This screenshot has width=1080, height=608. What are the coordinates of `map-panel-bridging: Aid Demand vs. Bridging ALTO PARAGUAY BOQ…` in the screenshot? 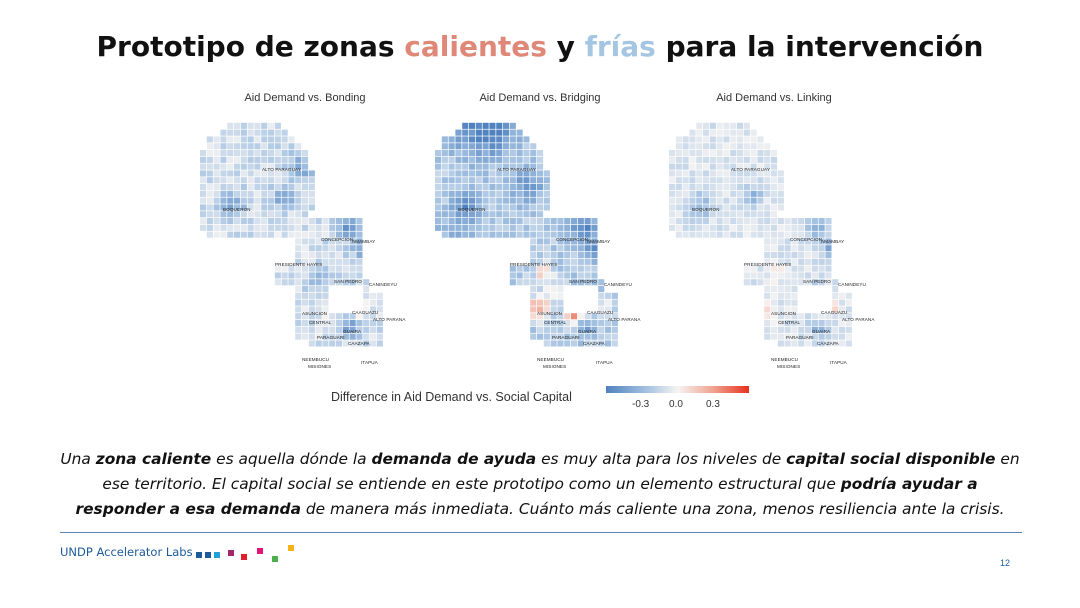 It's located at (540, 233).